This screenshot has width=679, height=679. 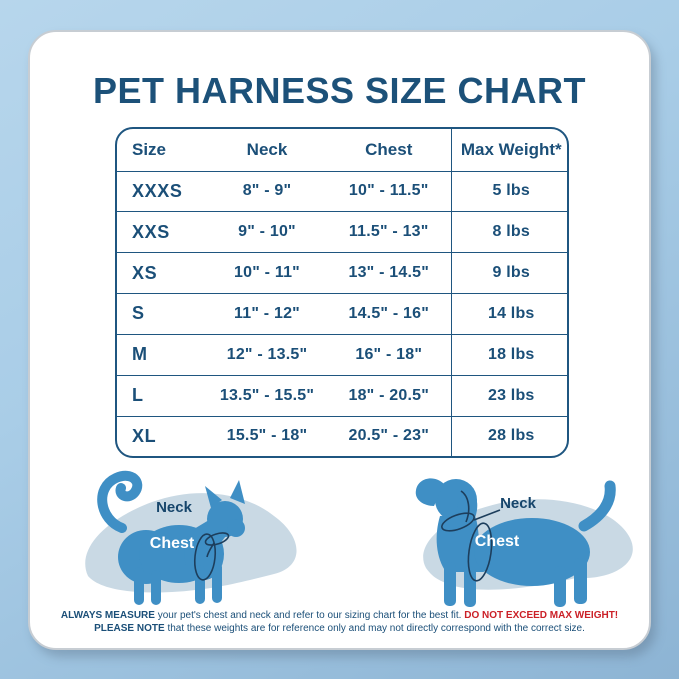 What do you see at coordinates (458, 522) in the screenshot?
I see `dog-neck-measure-loop` at bounding box center [458, 522].